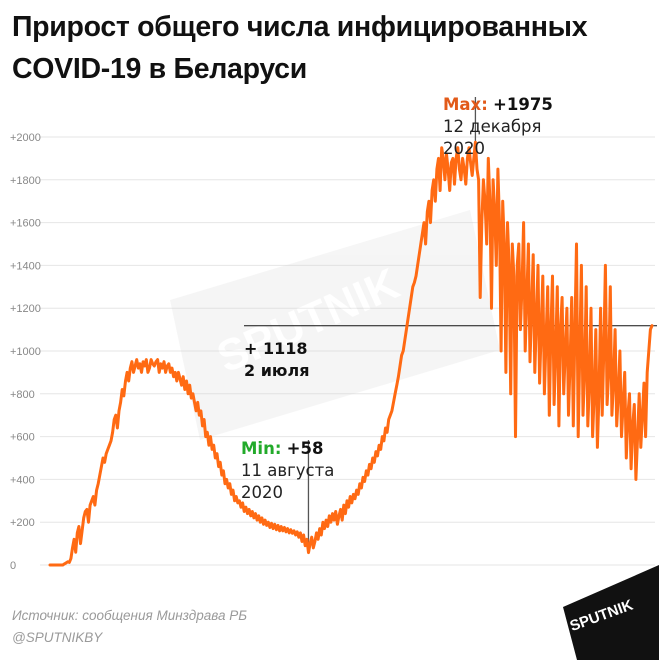 The width and height of the screenshot is (660, 660). What do you see at coordinates (277, 370) in the screenshot?
I see `reference-date: 2 июля` at bounding box center [277, 370].